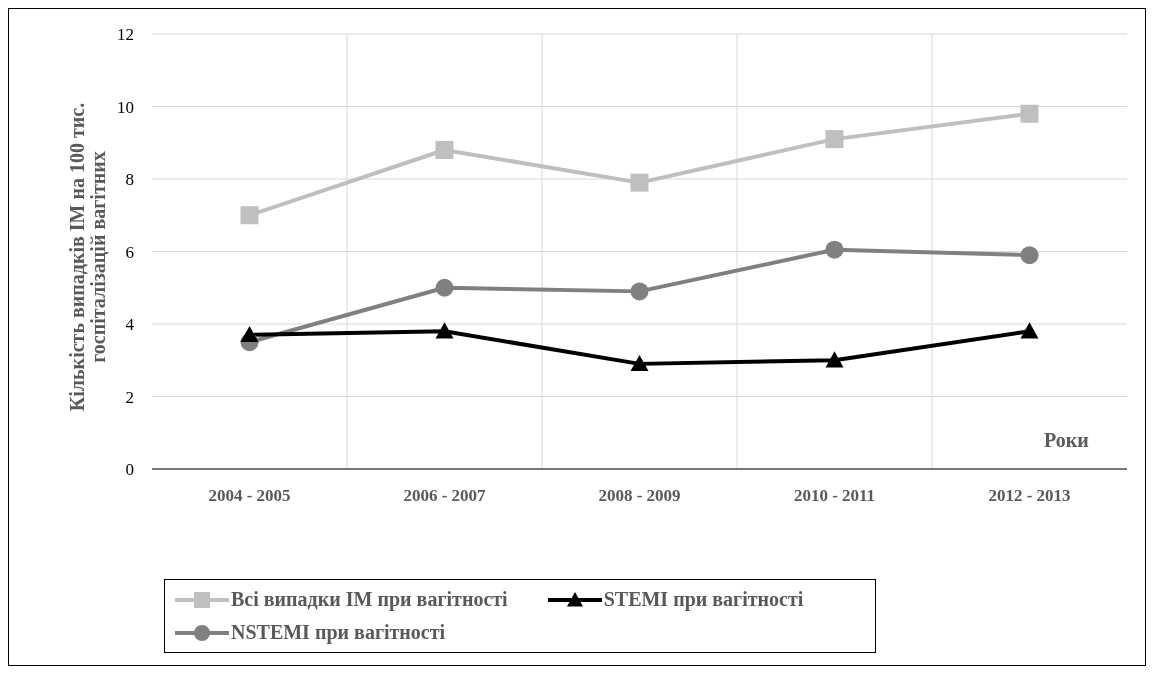  Describe the element at coordinates (1066, 440) in the screenshot. I see `x-axis-title: Роки` at that location.